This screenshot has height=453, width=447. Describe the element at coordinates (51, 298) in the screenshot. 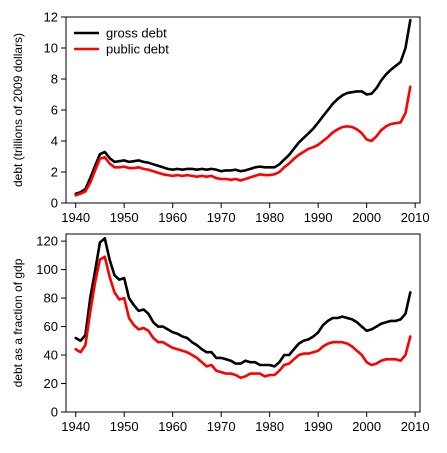

I see `y-tick-label: 80` at that location.